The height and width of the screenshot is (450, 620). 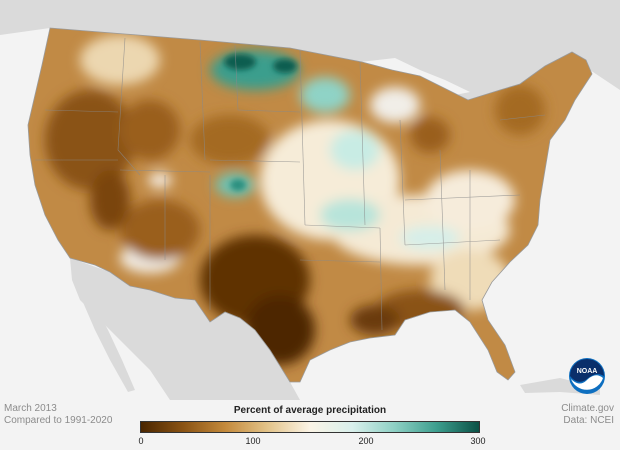 What do you see at coordinates (253, 441) in the screenshot?
I see `legend-tick-100: 100` at bounding box center [253, 441].